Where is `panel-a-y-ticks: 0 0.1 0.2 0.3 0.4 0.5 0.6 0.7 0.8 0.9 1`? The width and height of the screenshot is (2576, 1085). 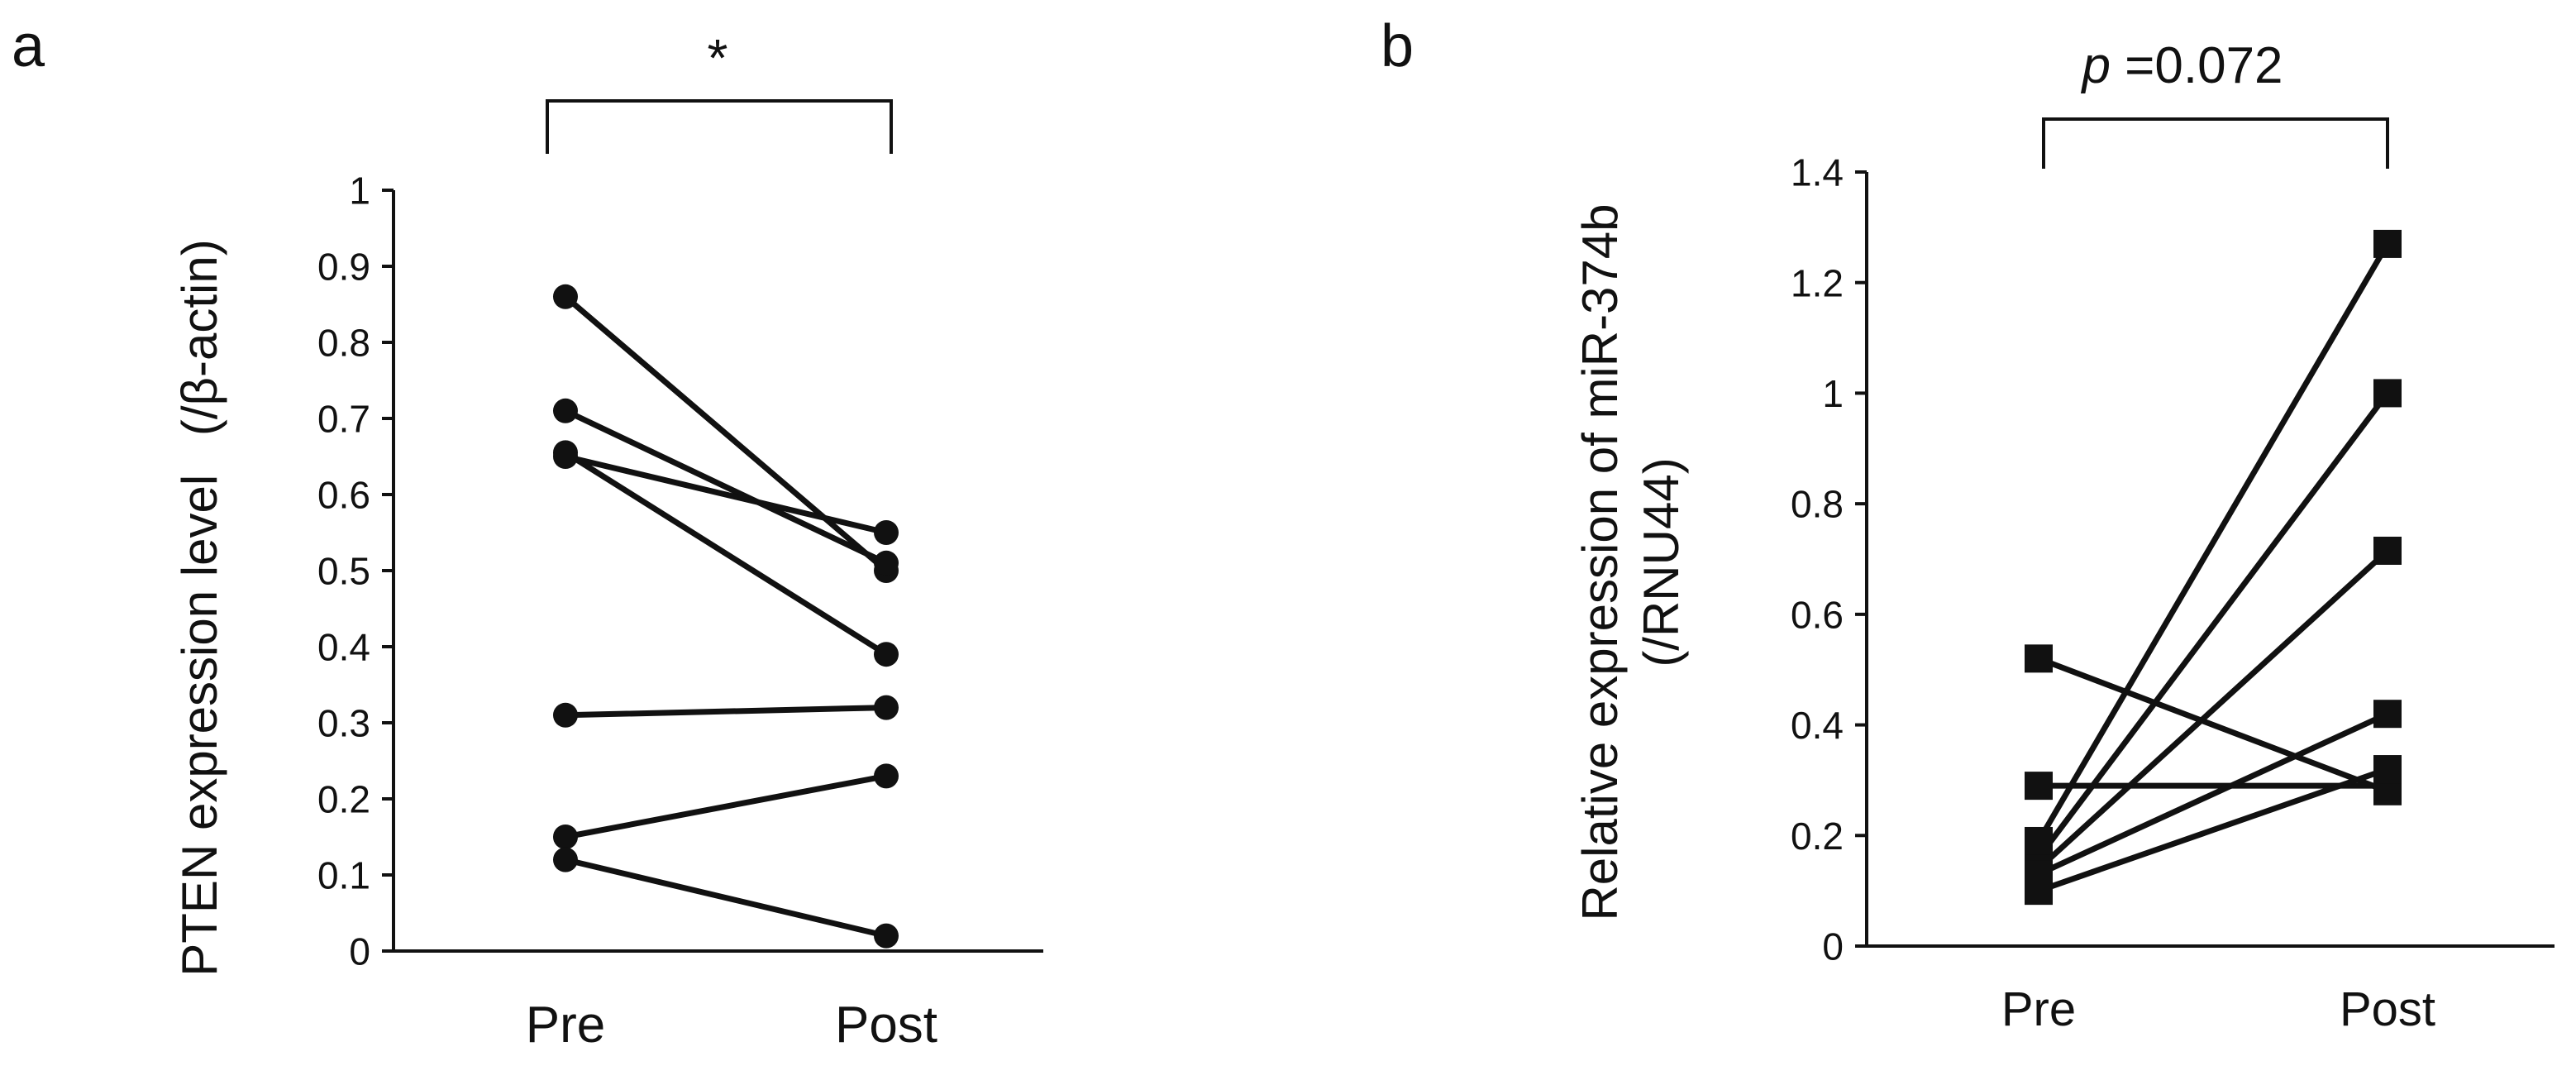
panel-a-y-ticks: 0 0.1 0.2 0.3 0.4 0.5 0.6 0.7 0.8 0.9 1 is located at coordinates (355, 571).